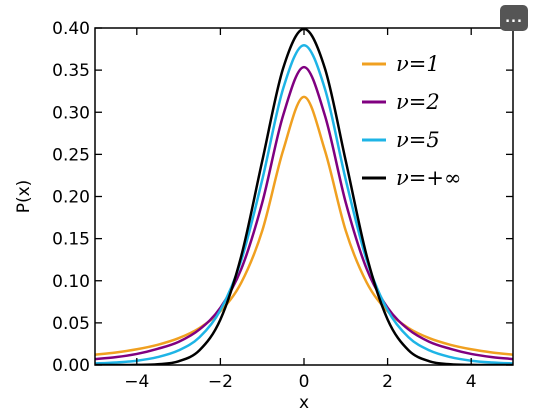 This screenshot has height=410, width=543. What do you see at coordinates (418, 64) in the screenshot?
I see `legend-label-0: ν=1` at bounding box center [418, 64].